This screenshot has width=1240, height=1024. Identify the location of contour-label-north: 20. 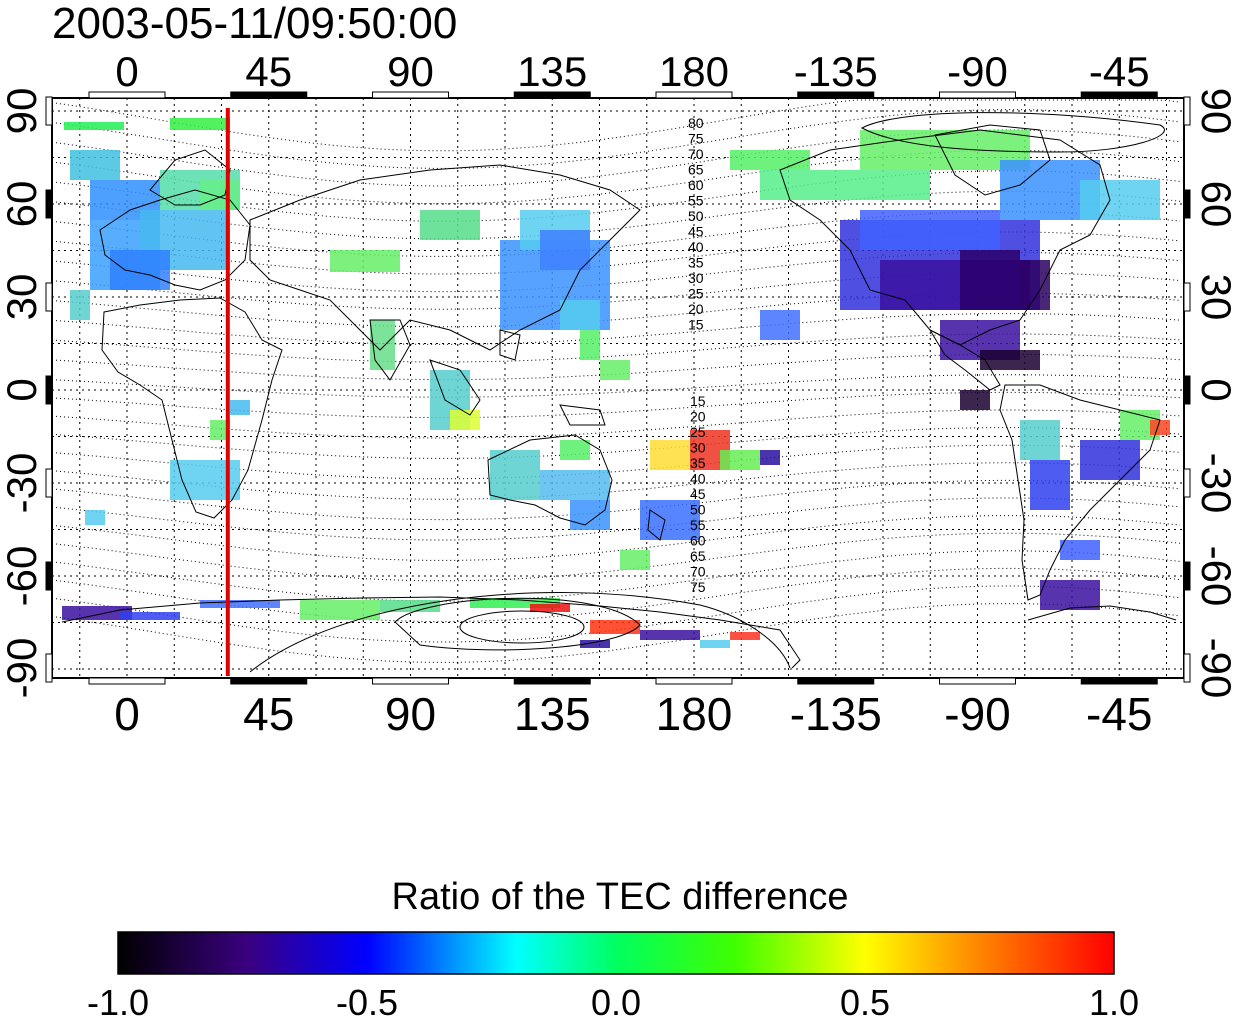
(696, 309).